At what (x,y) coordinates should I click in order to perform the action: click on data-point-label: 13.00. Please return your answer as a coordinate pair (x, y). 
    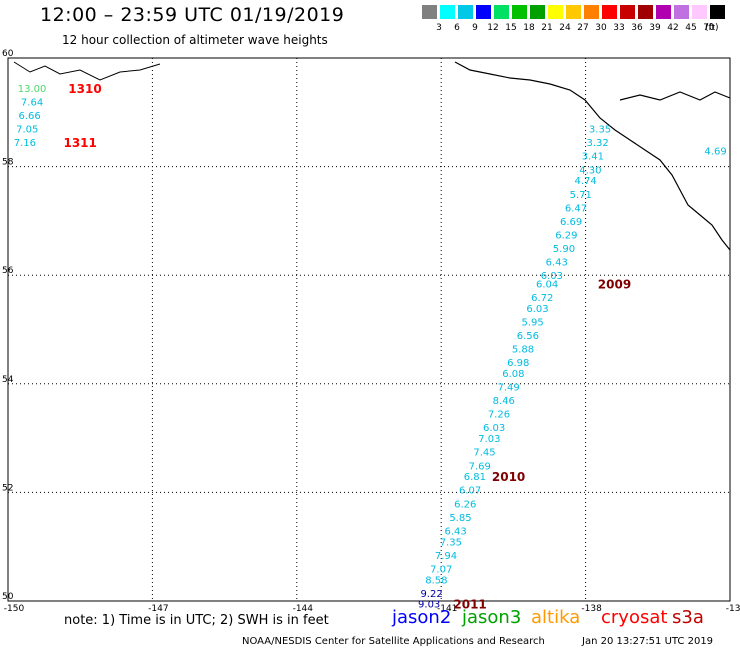
    Looking at the image, I should click on (32, 89).